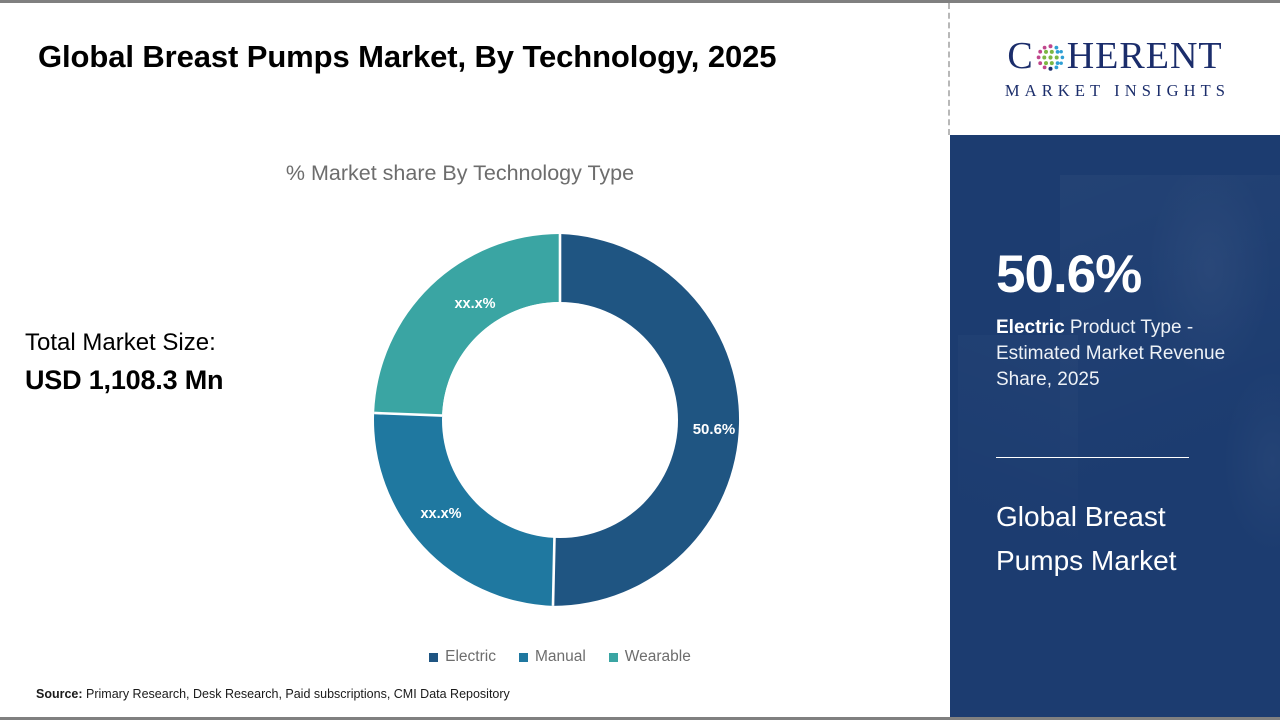 Image resolution: width=1280 pixels, height=720 pixels. I want to click on legend-item-electric: Electric, so click(462, 657).